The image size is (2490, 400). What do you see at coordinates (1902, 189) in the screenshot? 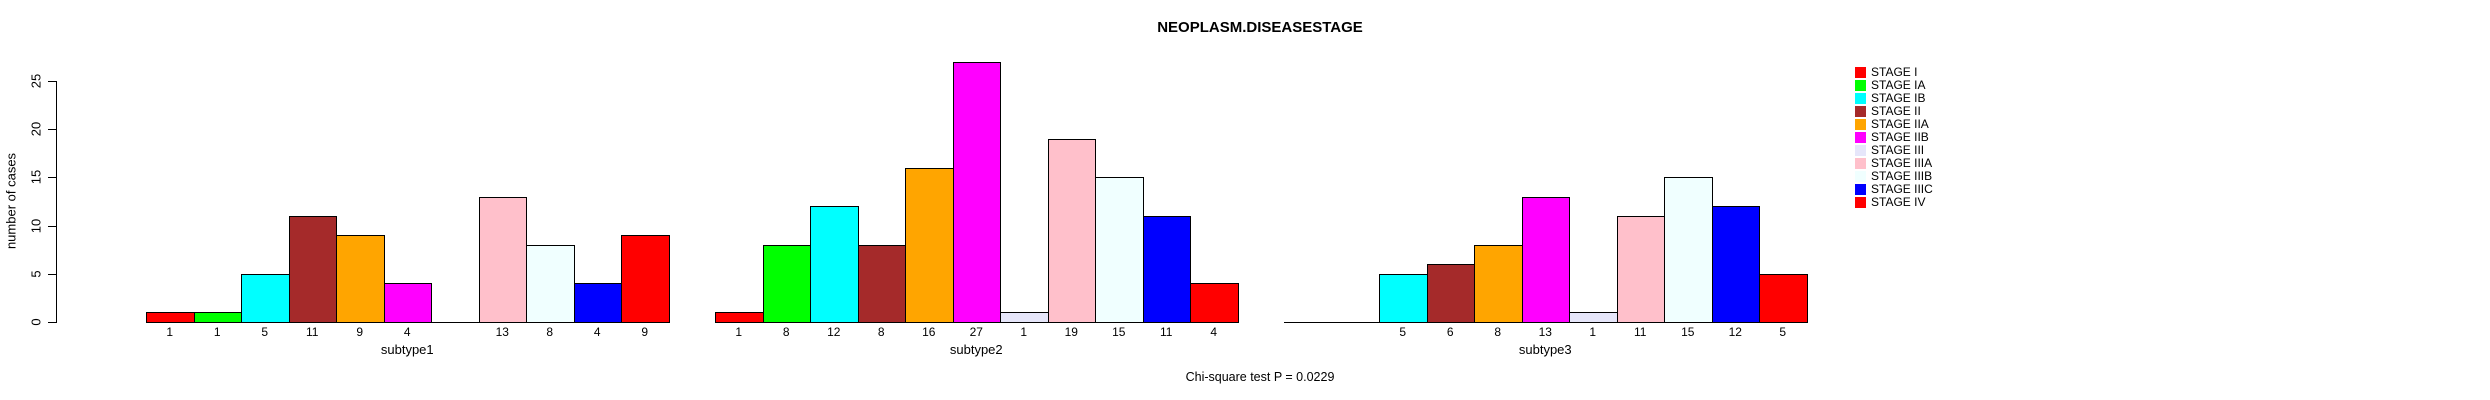
I see `legend-label: STAGE IIIC` at bounding box center [1902, 189].